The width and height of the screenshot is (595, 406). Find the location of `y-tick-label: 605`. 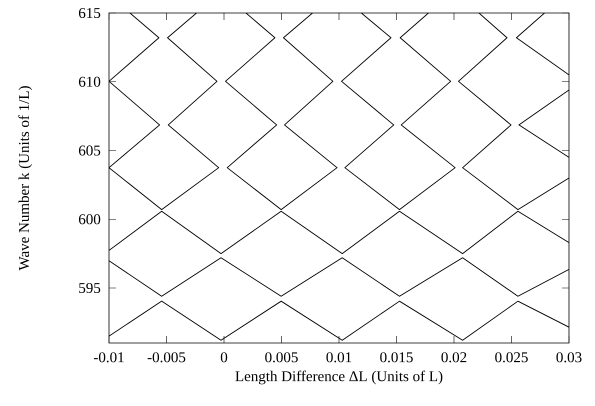

y-tick-label: 605 is located at coordinates (89, 150).